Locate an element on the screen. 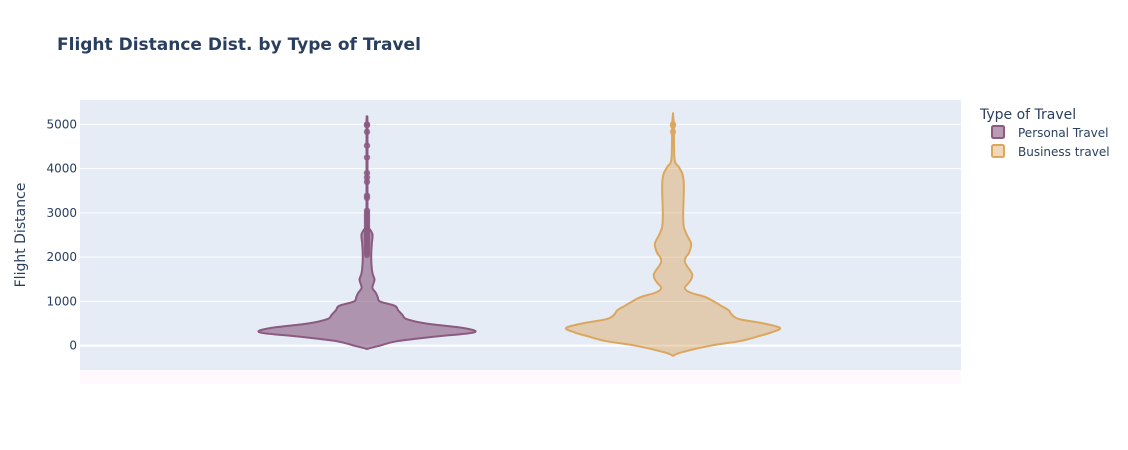 The width and height of the screenshot is (1128, 450). y-tick-label: 0 is located at coordinates (73, 346).